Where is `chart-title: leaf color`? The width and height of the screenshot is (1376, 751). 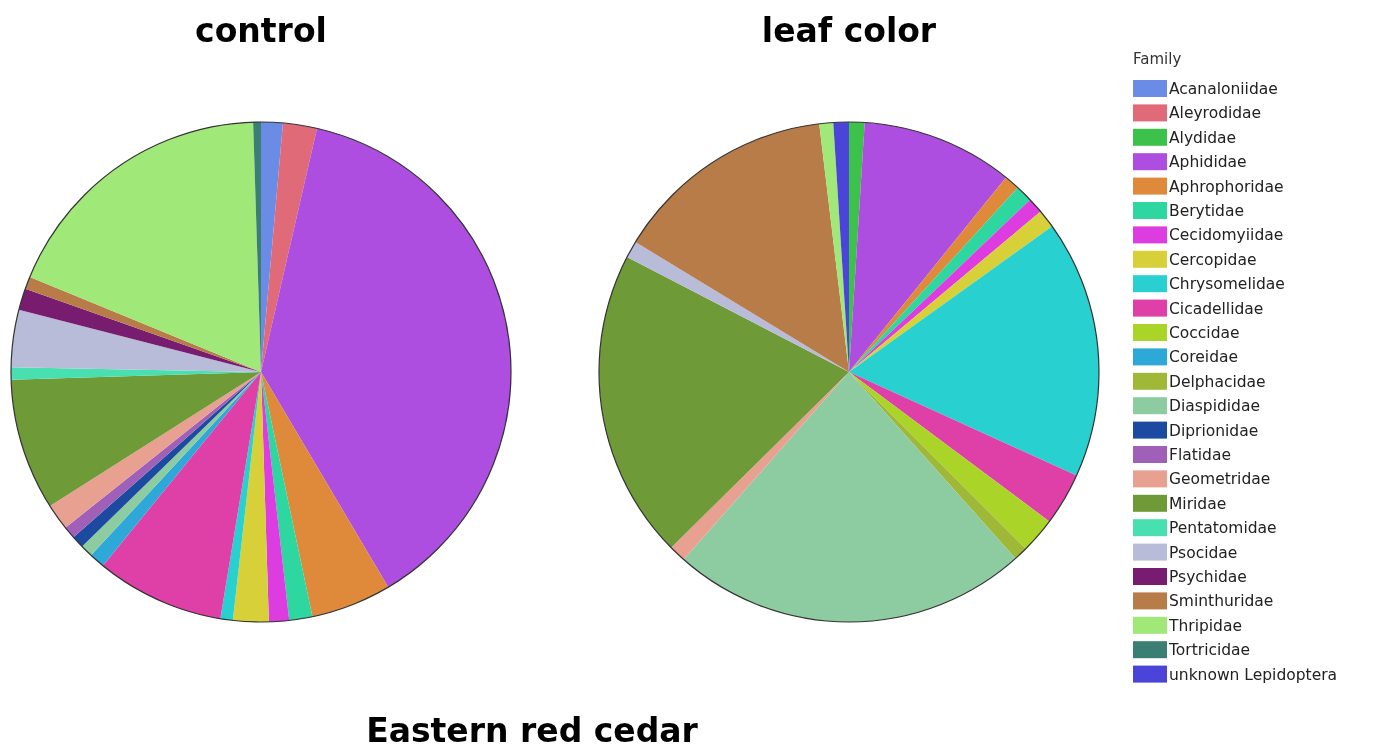 chart-title: leaf color is located at coordinates (849, 30).